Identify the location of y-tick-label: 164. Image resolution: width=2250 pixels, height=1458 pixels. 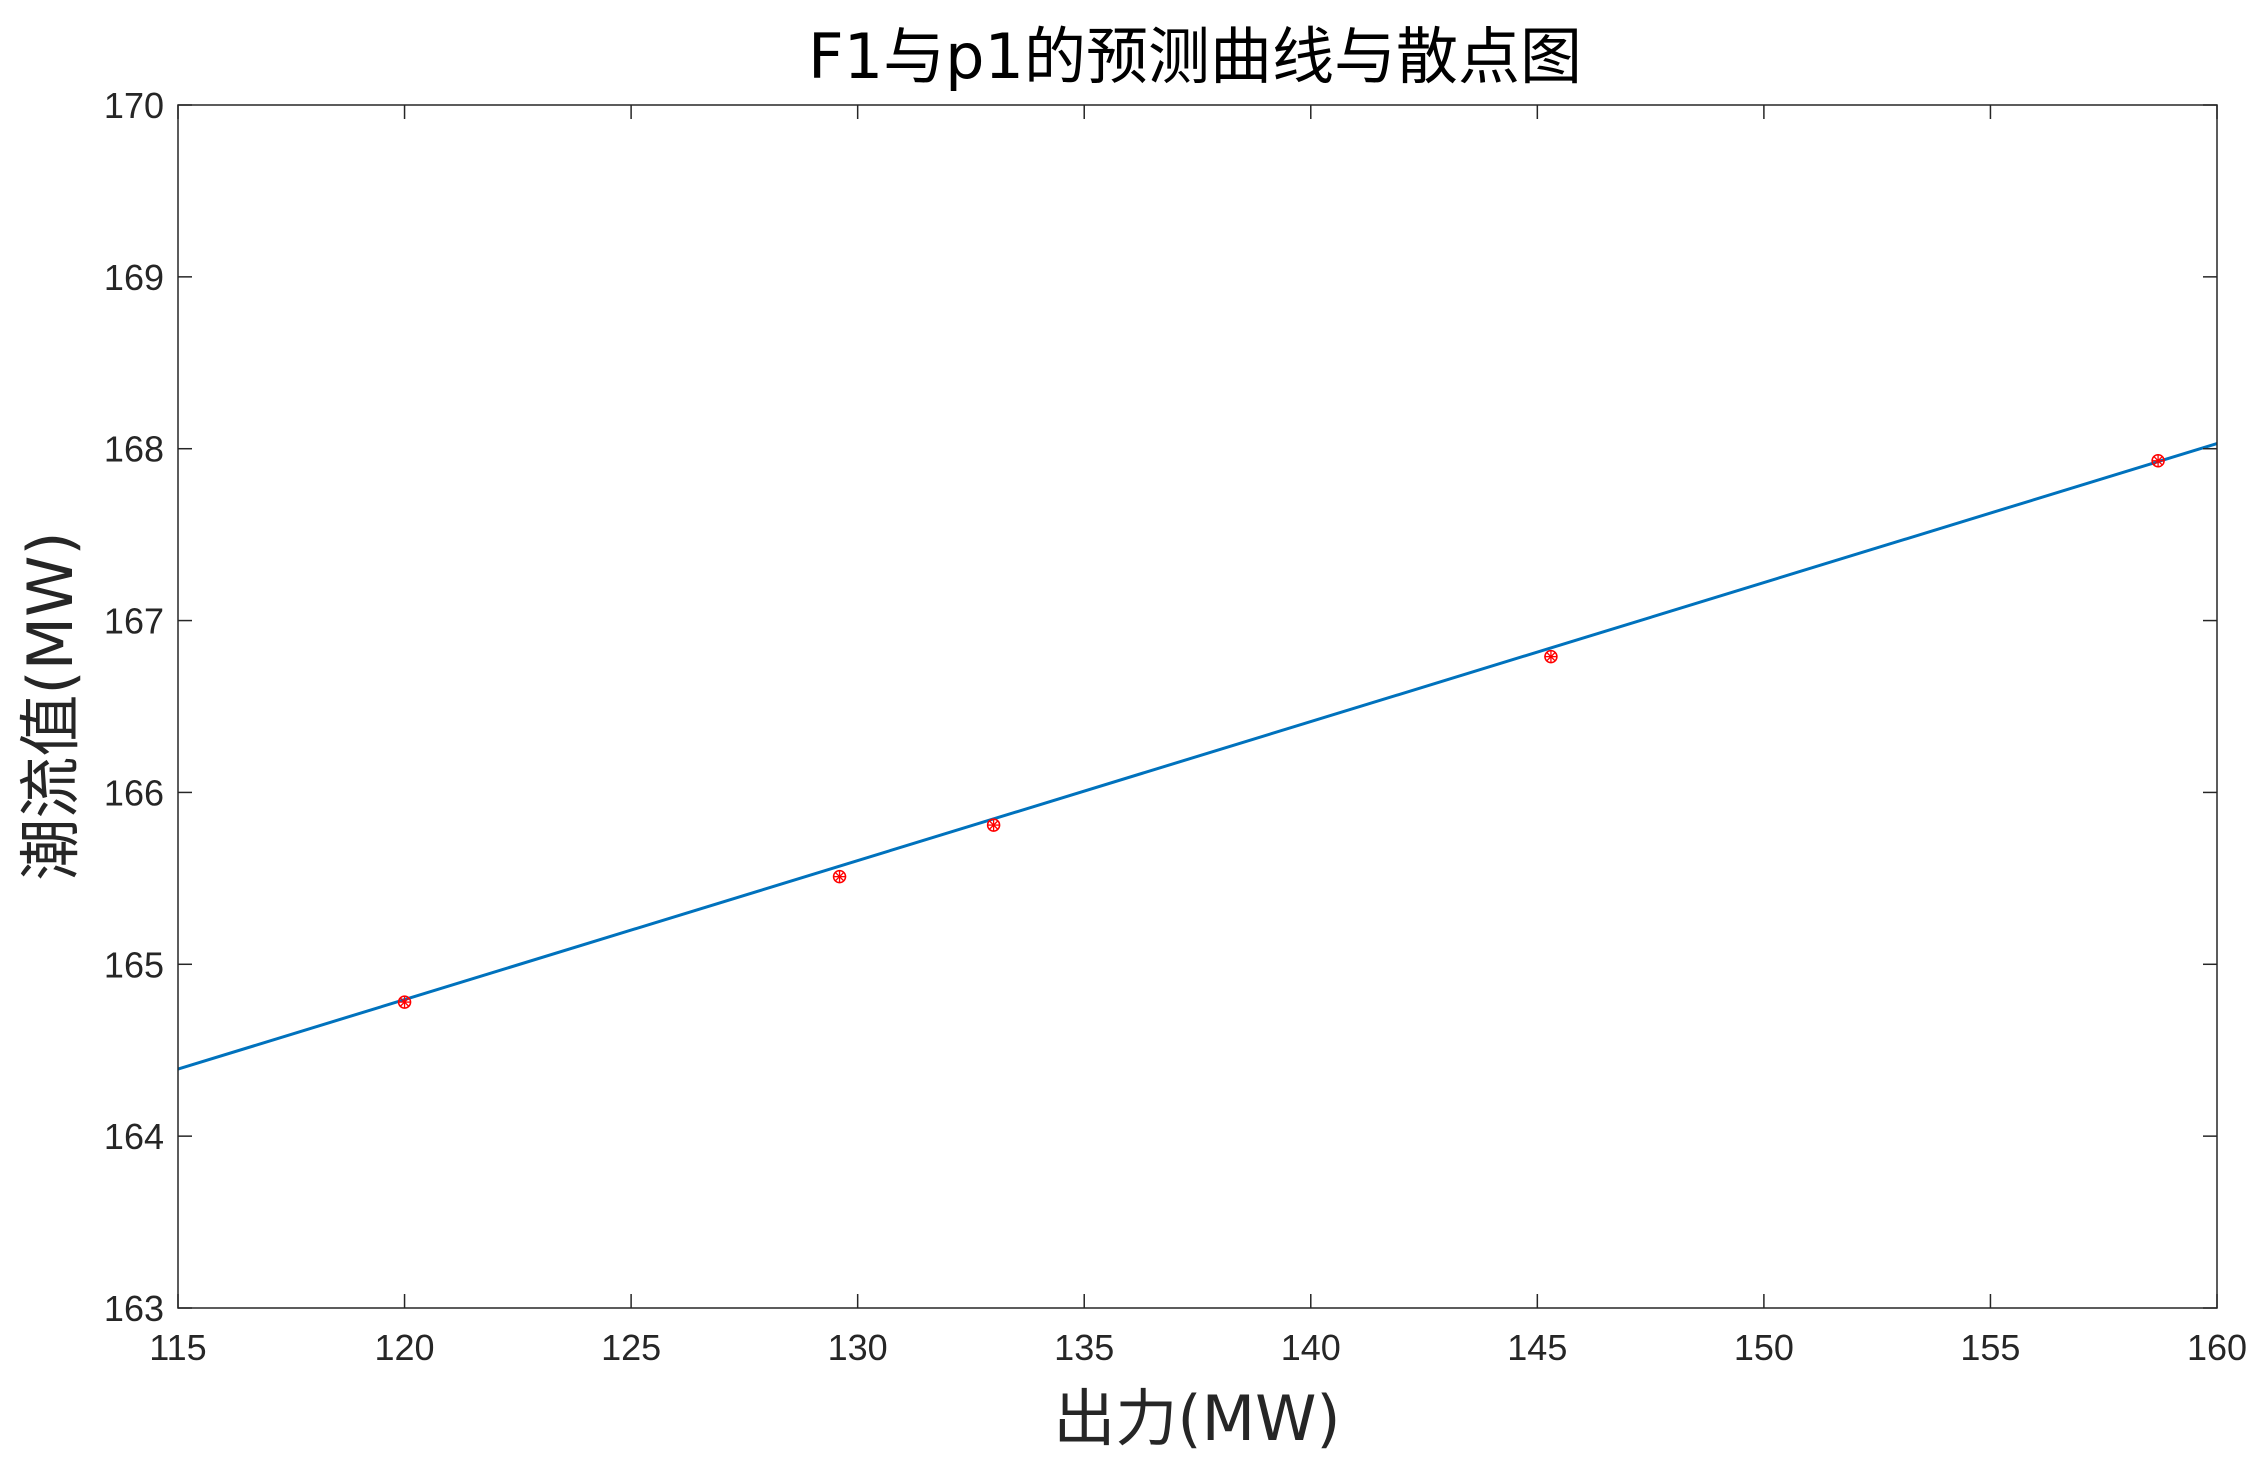
(134, 1136).